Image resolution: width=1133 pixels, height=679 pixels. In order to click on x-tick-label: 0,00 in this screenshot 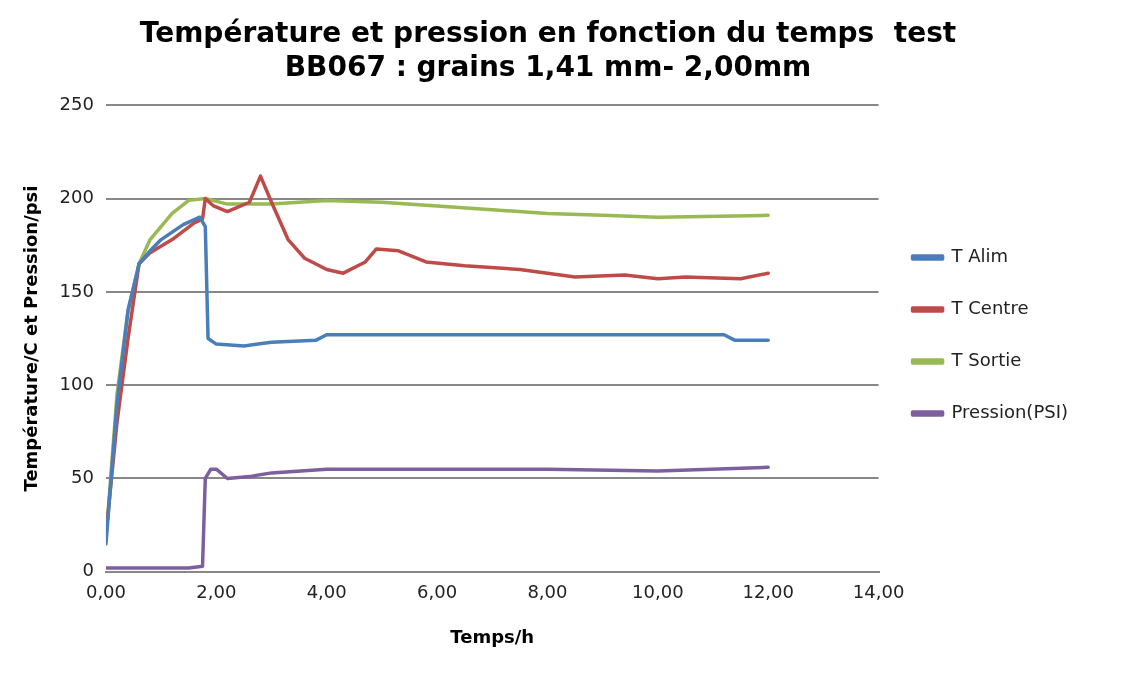, I will do `click(105, 592)`.